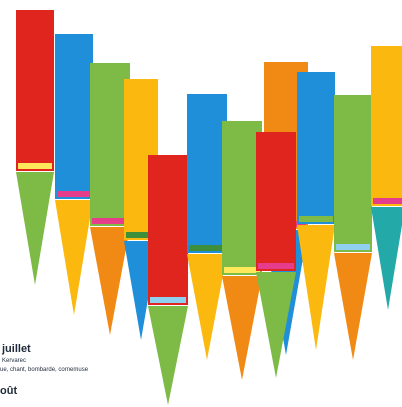  Describe the element at coordinates (16, 349) in the screenshot. I see `event-month-heading: juillet` at that location.